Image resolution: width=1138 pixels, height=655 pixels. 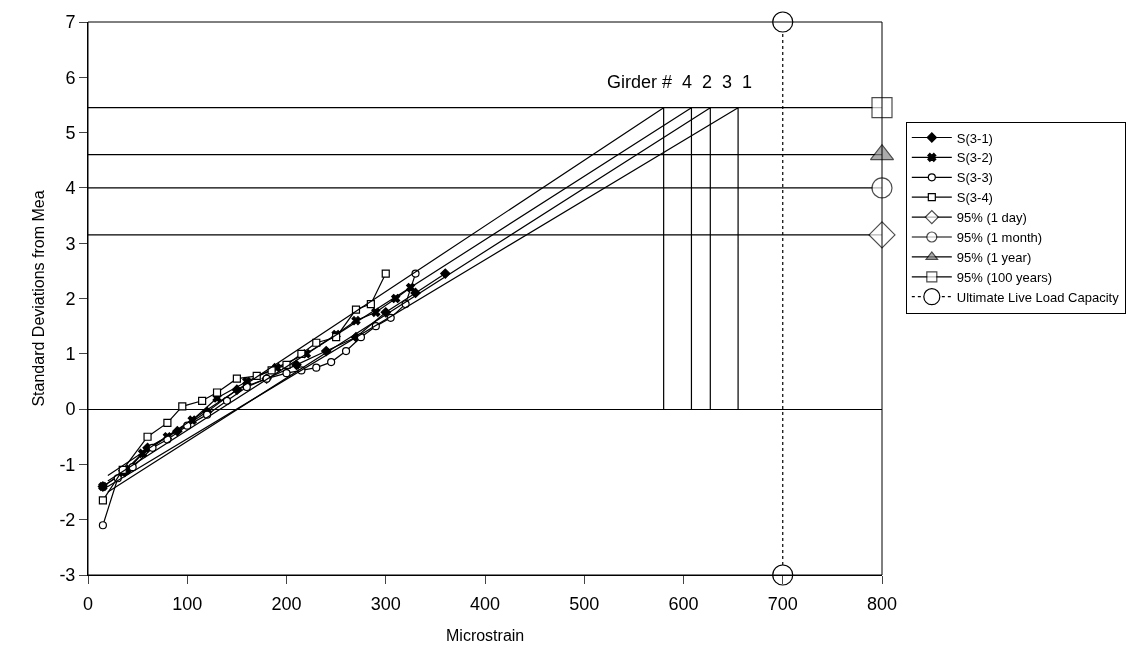 What do you see at coordinates (999, 238) in the screenshot?
I see `legend-label: 95% (1 month)` at bounding box center [999, 238].